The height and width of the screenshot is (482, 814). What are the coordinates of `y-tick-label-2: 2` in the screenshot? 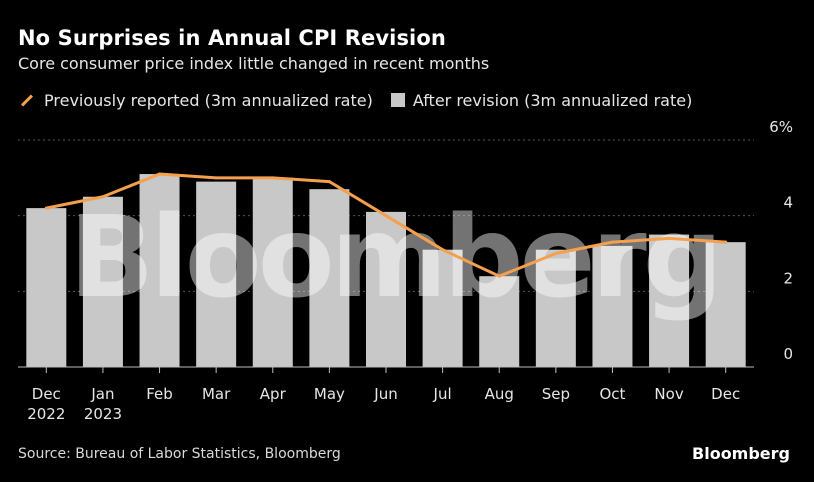 It's located at (788, 278).